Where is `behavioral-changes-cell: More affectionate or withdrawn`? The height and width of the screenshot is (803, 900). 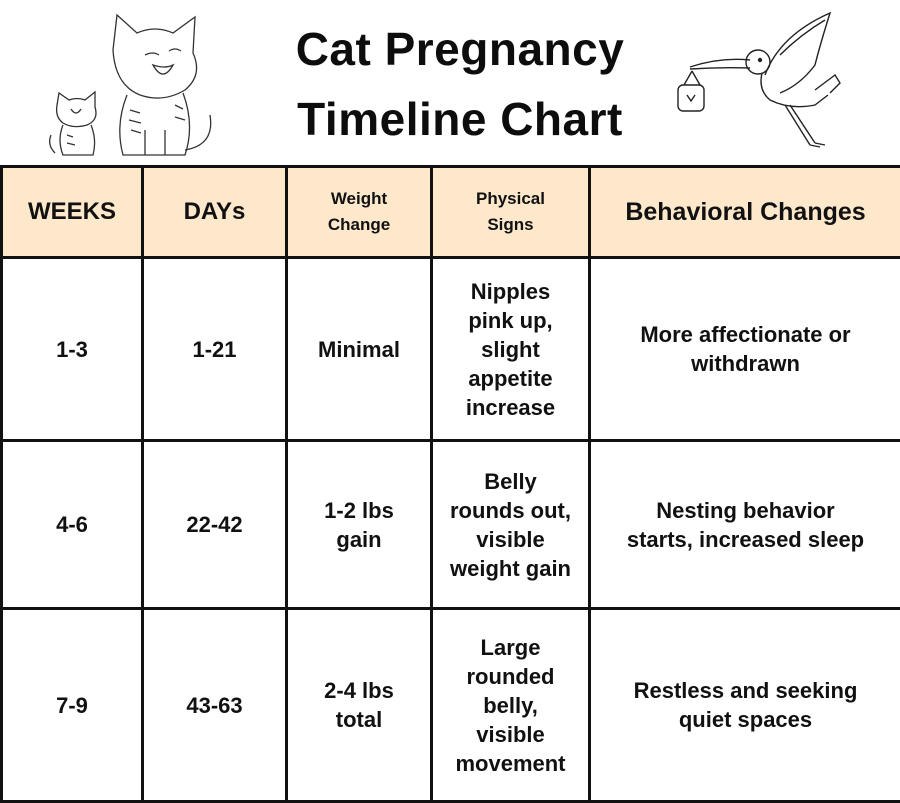
behavioral-changes-cell: More affectionate or withdrawn is located at coordinates (745, 349).